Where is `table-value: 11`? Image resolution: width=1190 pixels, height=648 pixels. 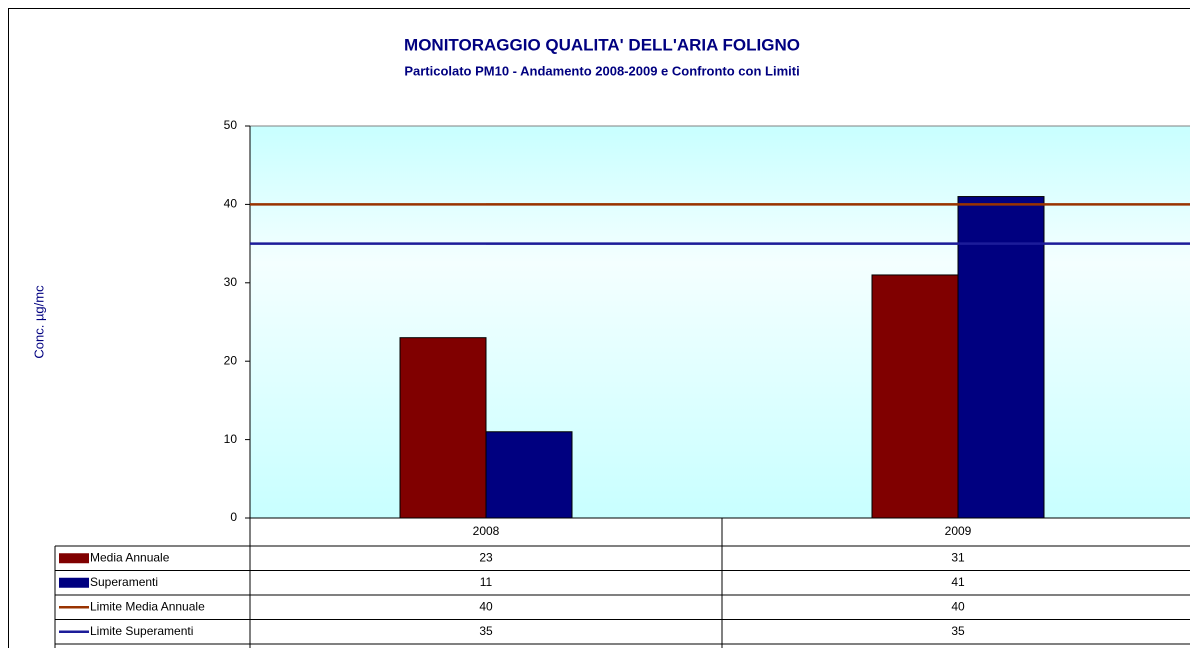 table-value: 11 is located at coordinates (486, 582).